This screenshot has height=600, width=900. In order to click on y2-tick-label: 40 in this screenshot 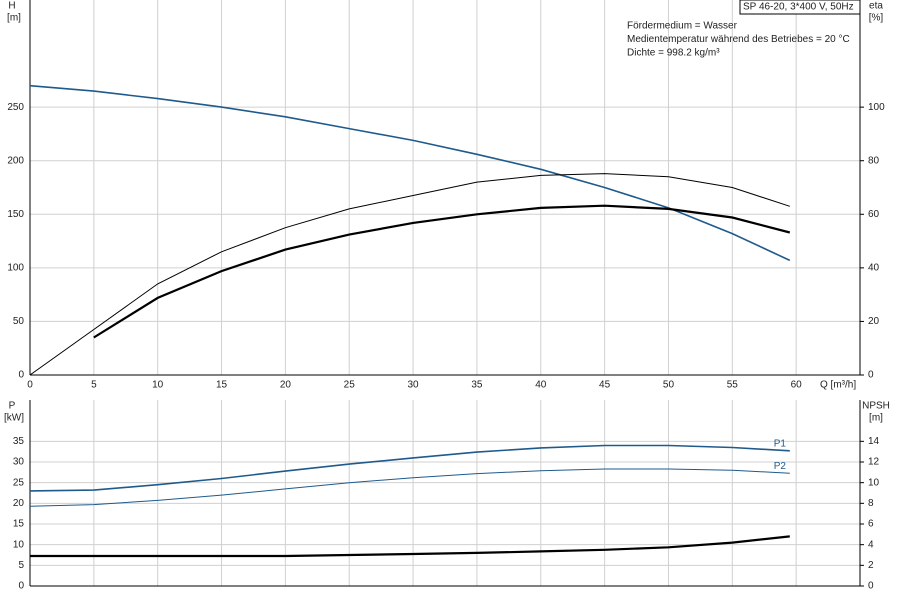, I will do `click(874, 267)`.